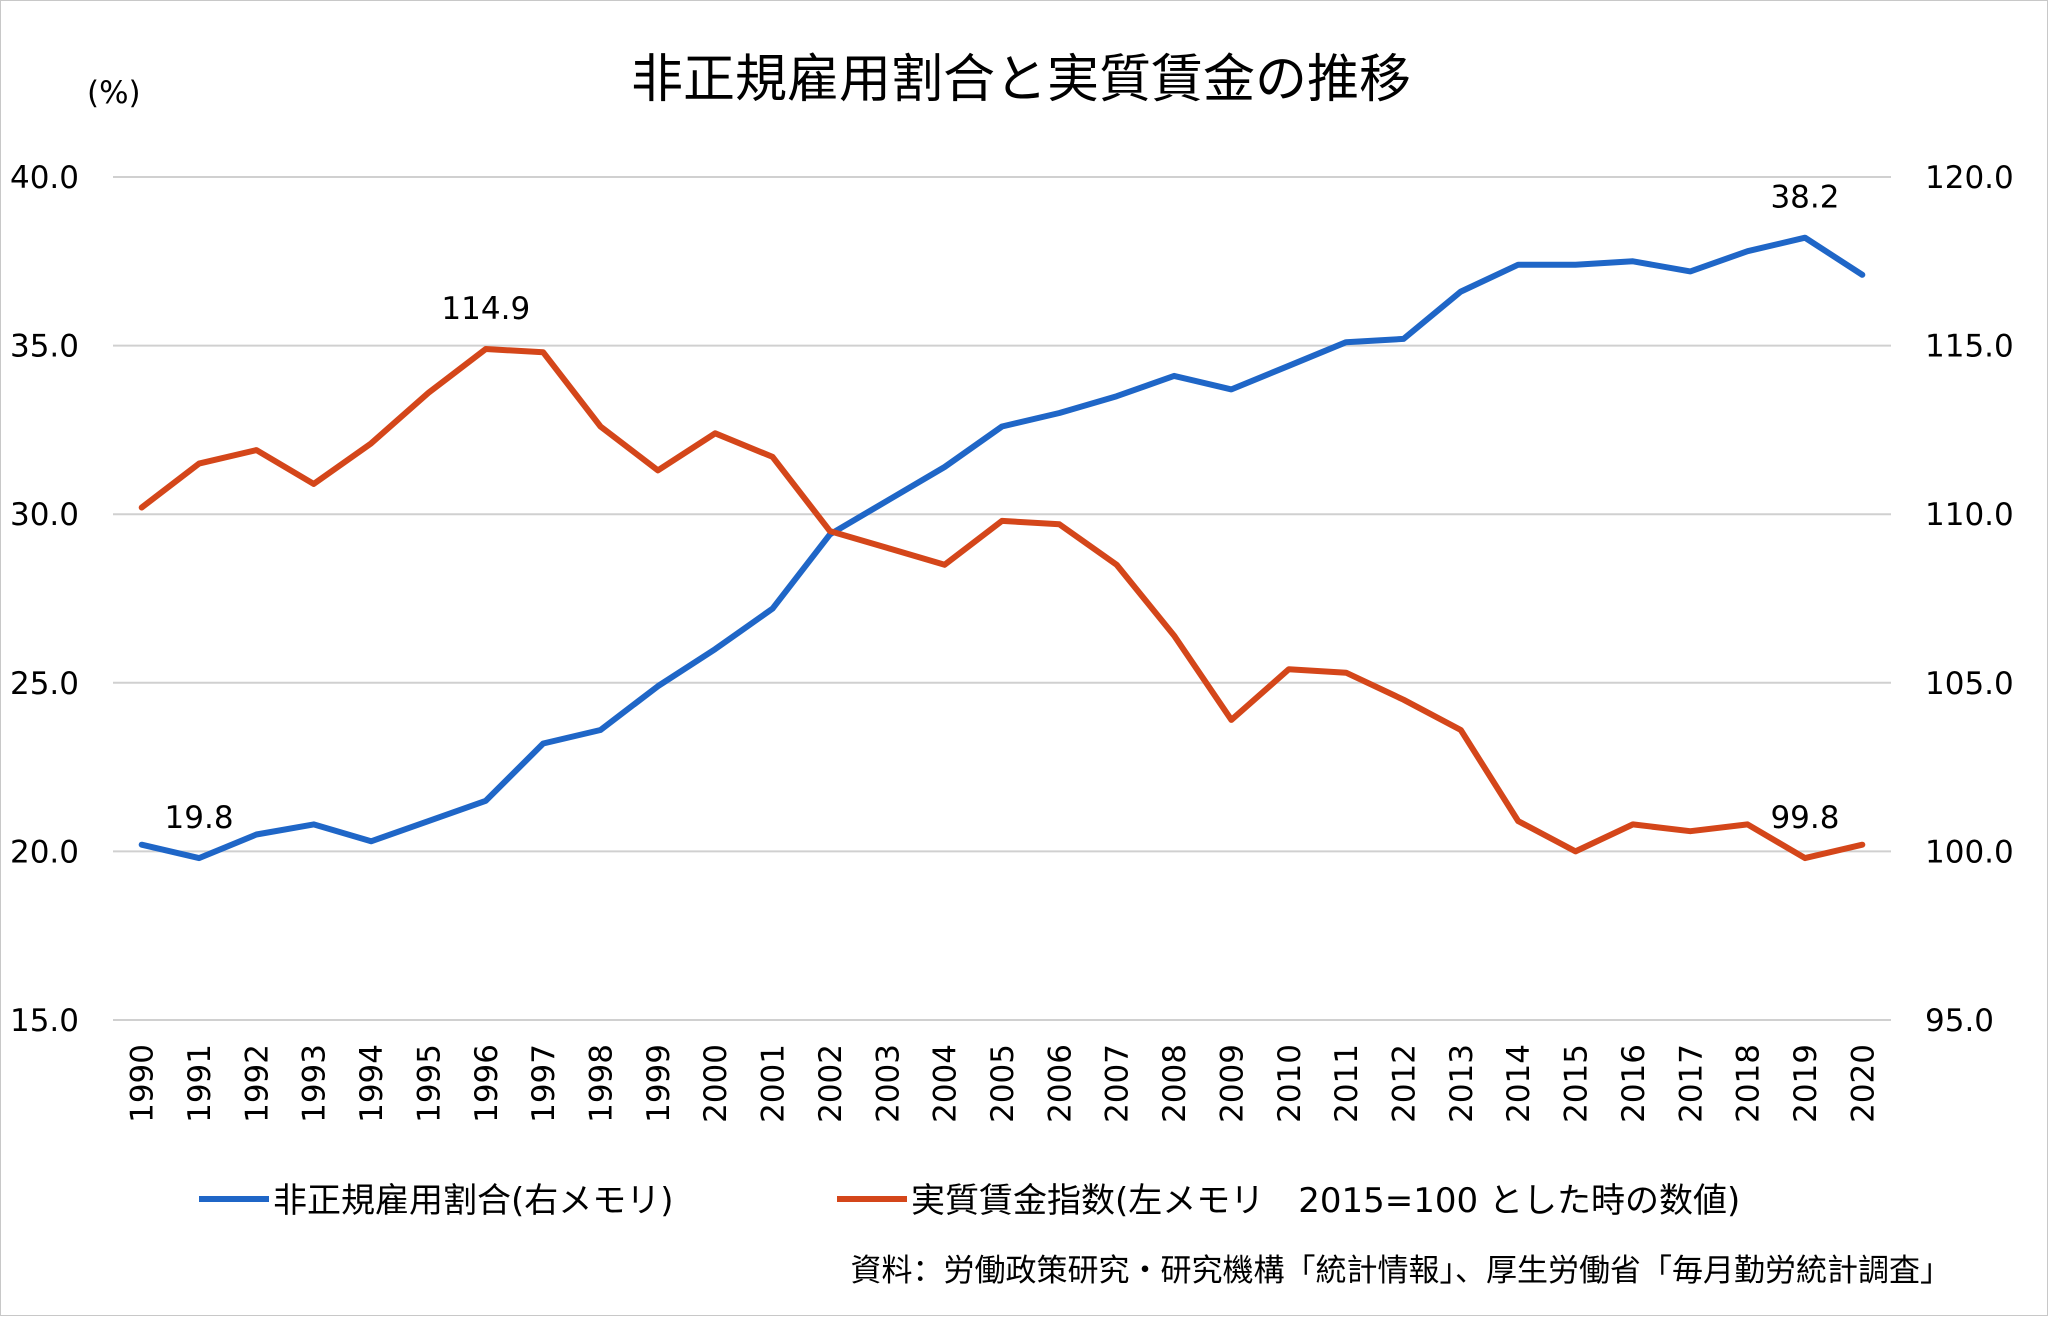  What do you see at coordinates (429, 1083) in the screenshot?
I see `x-tick-label: 1995` at bounding box center [429, 1083].